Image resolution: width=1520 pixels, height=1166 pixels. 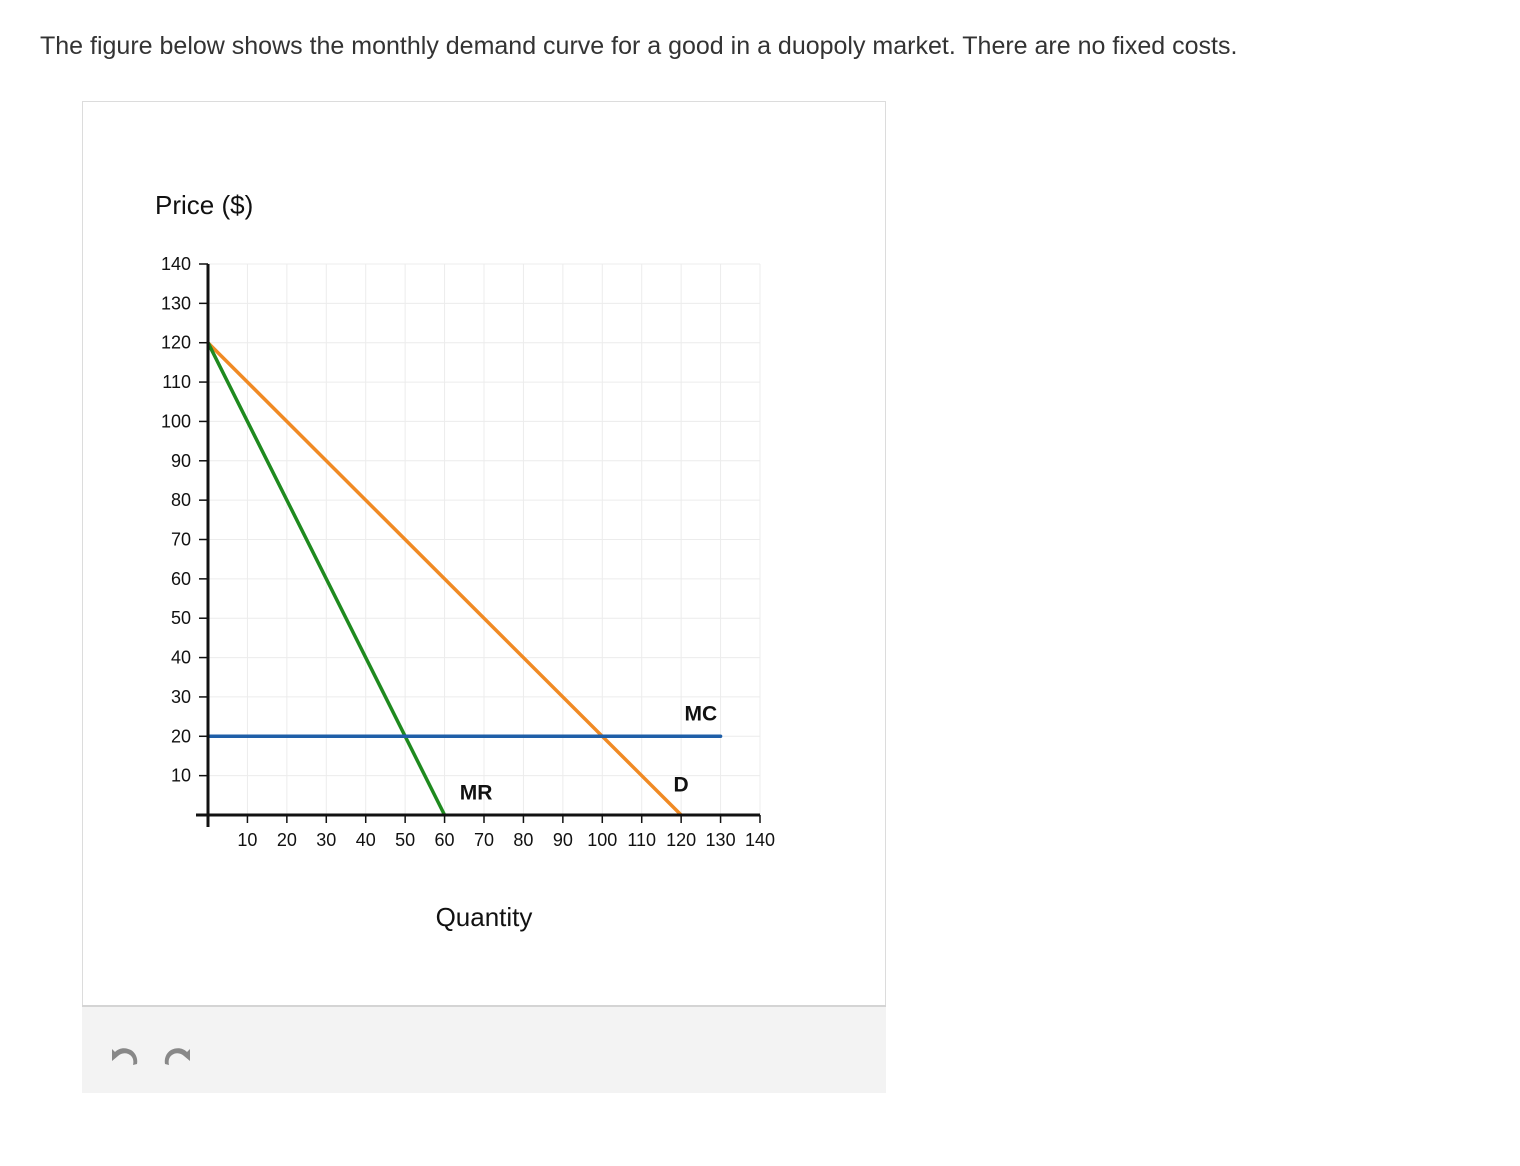 I want to click on y-tick-label-10: 10, so click(x=181, y=776).